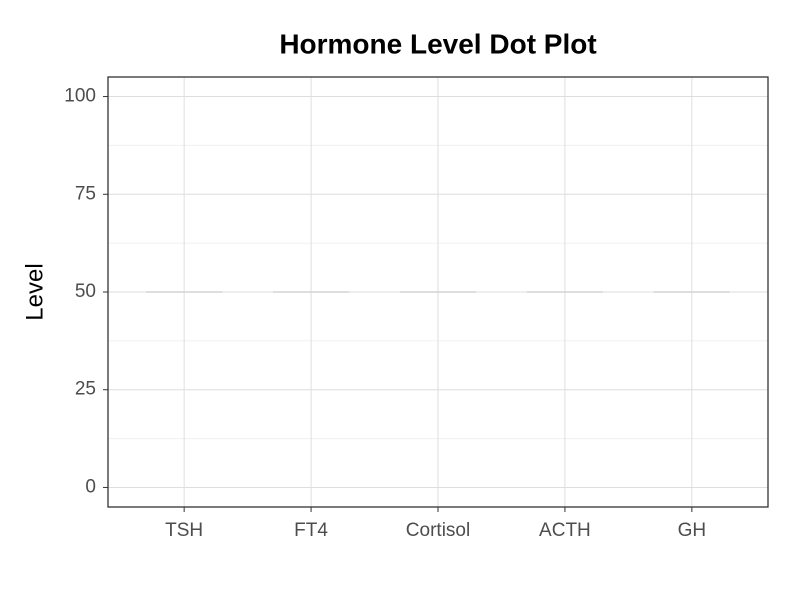 Image resolution: width=800 pixels, height=600 pixels. What do you see at coordinates (311, 530) in the screenshot?
I see `x-tick-label: FT4` at bounding box center [311, 530].